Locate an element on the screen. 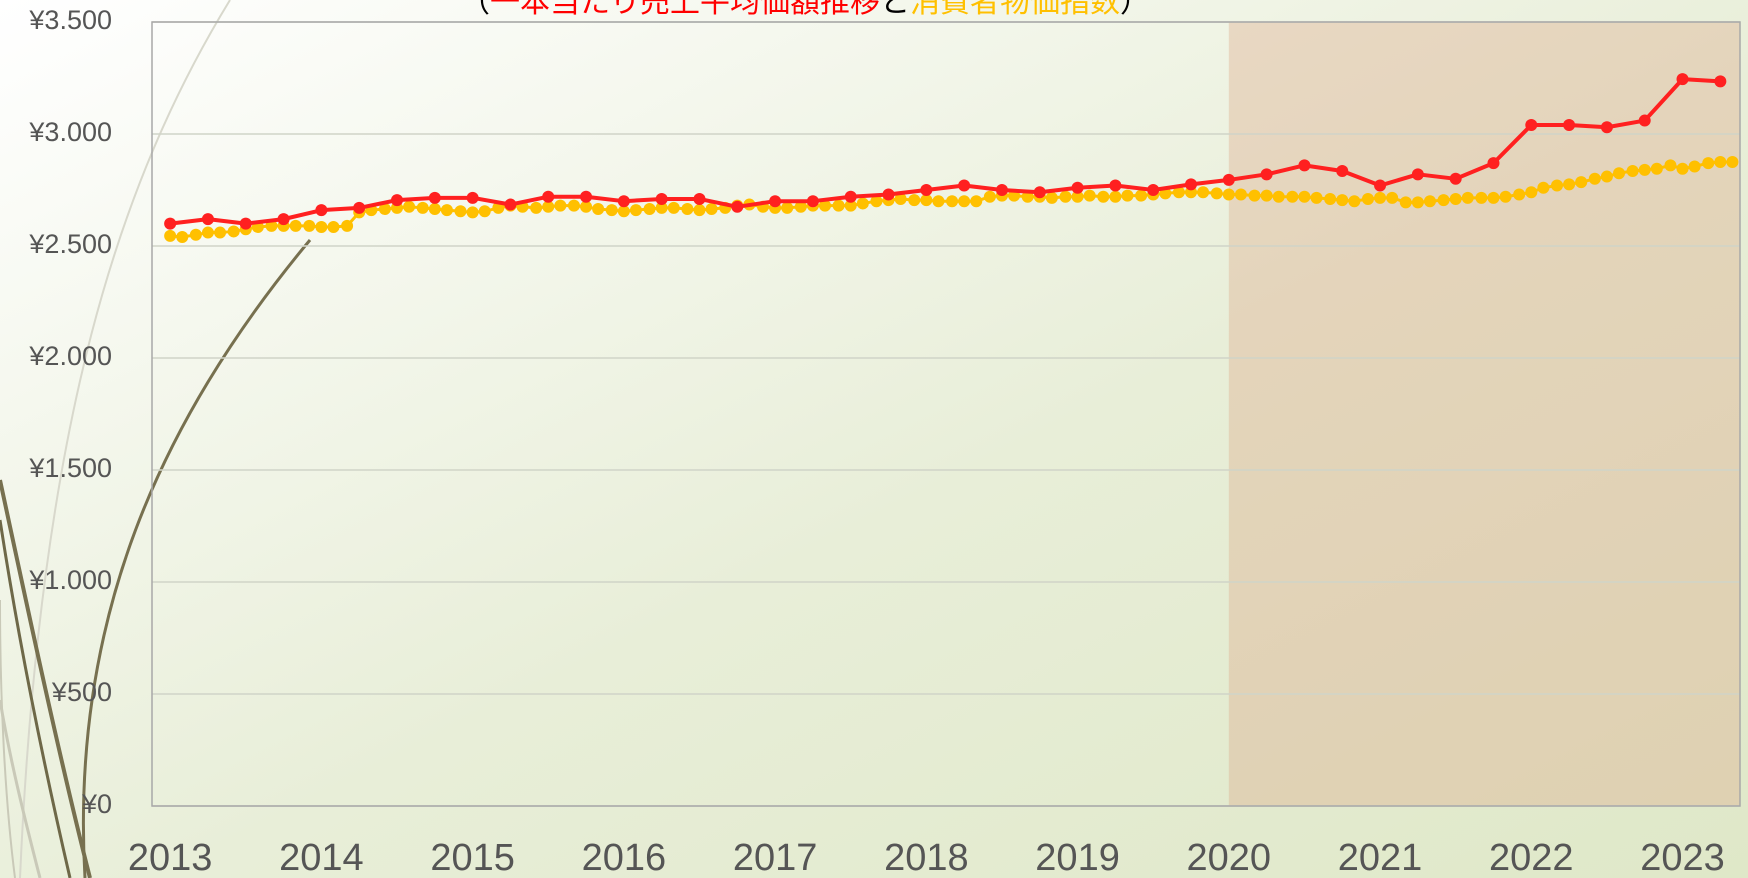  title-part: と is located at coordinates (895, 9).